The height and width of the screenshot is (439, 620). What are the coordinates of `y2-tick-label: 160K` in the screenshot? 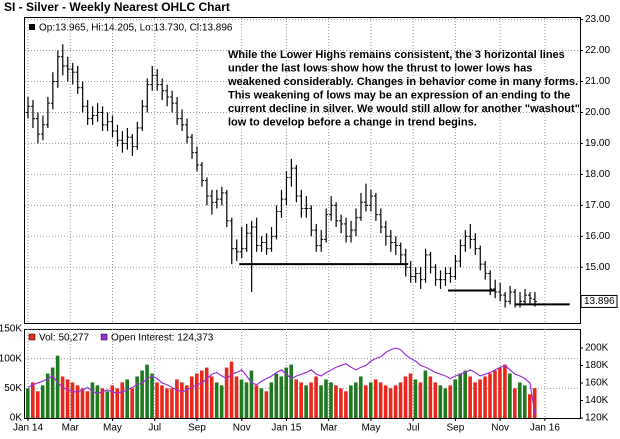 It's located at (597, 383).